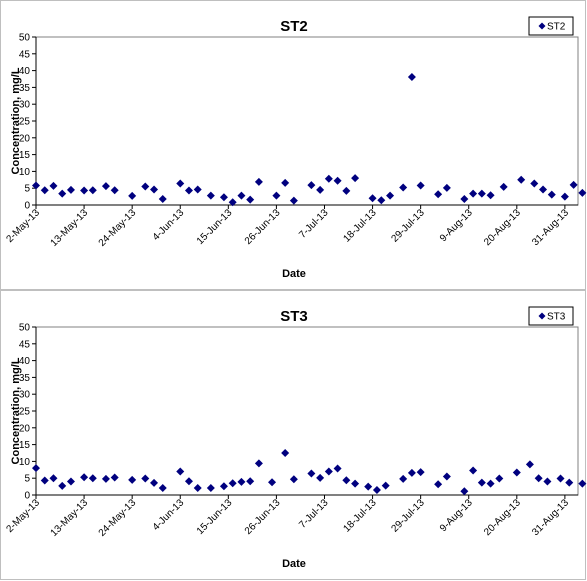 Image resolution: width=587 pixels, height=581 pixels. I want to click on y-tick-label: 45, so click(25, 54).